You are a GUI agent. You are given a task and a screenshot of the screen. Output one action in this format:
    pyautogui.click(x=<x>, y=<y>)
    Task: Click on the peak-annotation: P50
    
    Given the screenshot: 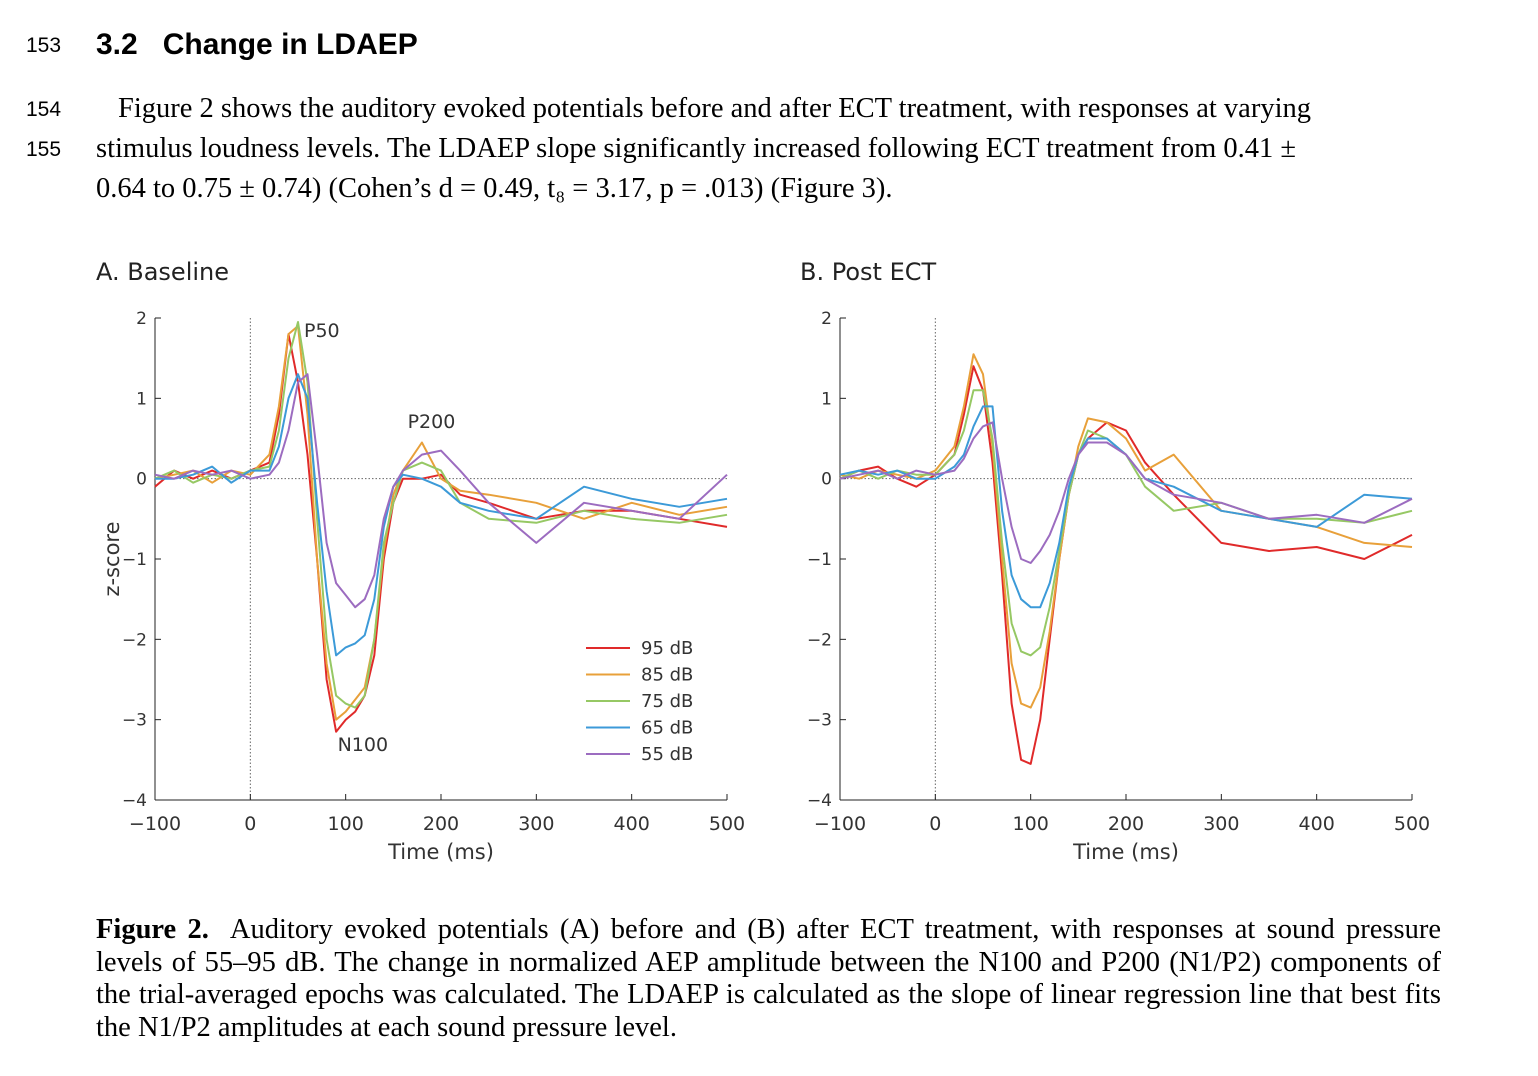 What is the action you would take?
    pyautogui.click(x=322, y=331)
    